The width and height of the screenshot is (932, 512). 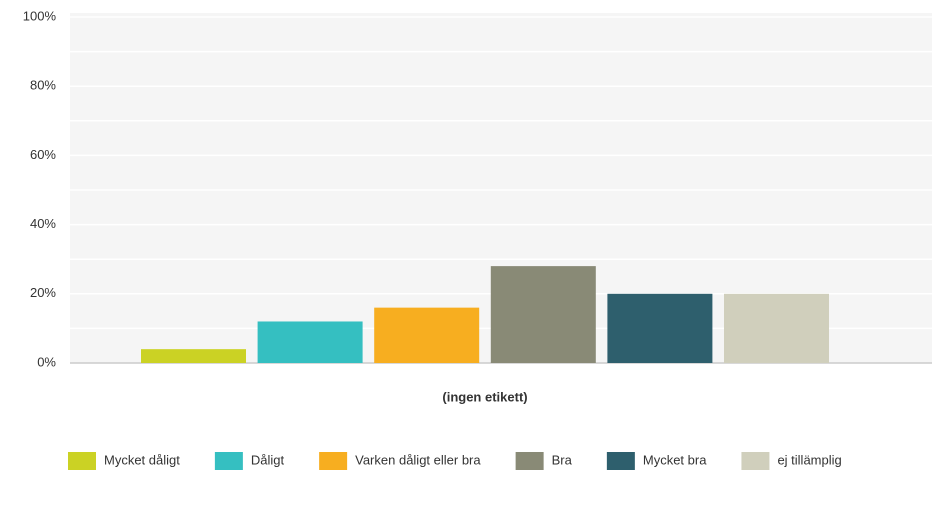 I want to click on legend-label: Varken dåligt eller bra, so click(x=418, y=459).